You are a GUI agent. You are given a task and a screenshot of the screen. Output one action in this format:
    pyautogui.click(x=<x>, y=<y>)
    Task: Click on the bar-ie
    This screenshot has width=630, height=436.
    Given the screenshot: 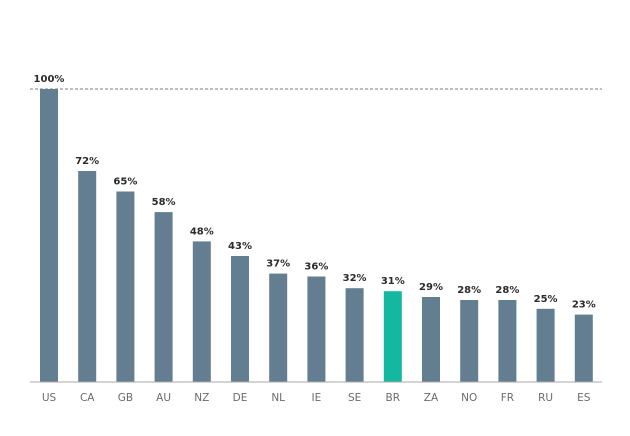 What is the action you would take?
    pyautogui.click(x=316, y=329)
    